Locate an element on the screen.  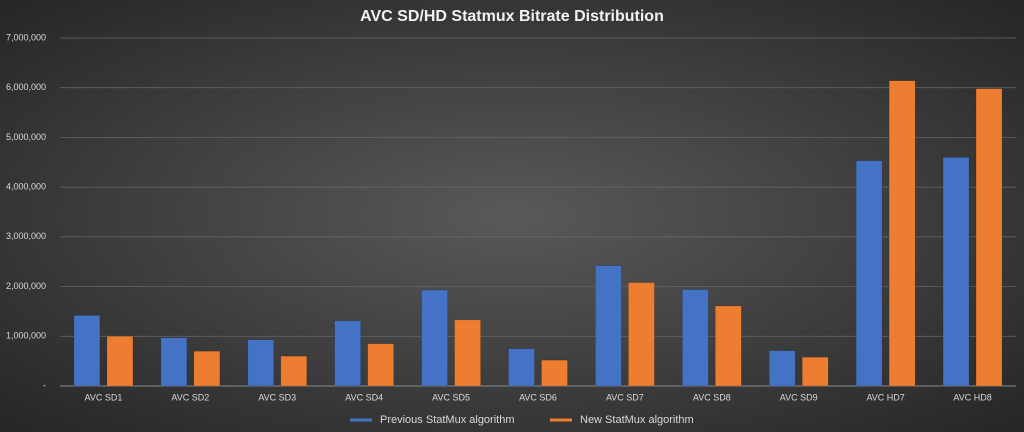
x-tick-label: AVC SD3 is located at coordinates (277, 397).